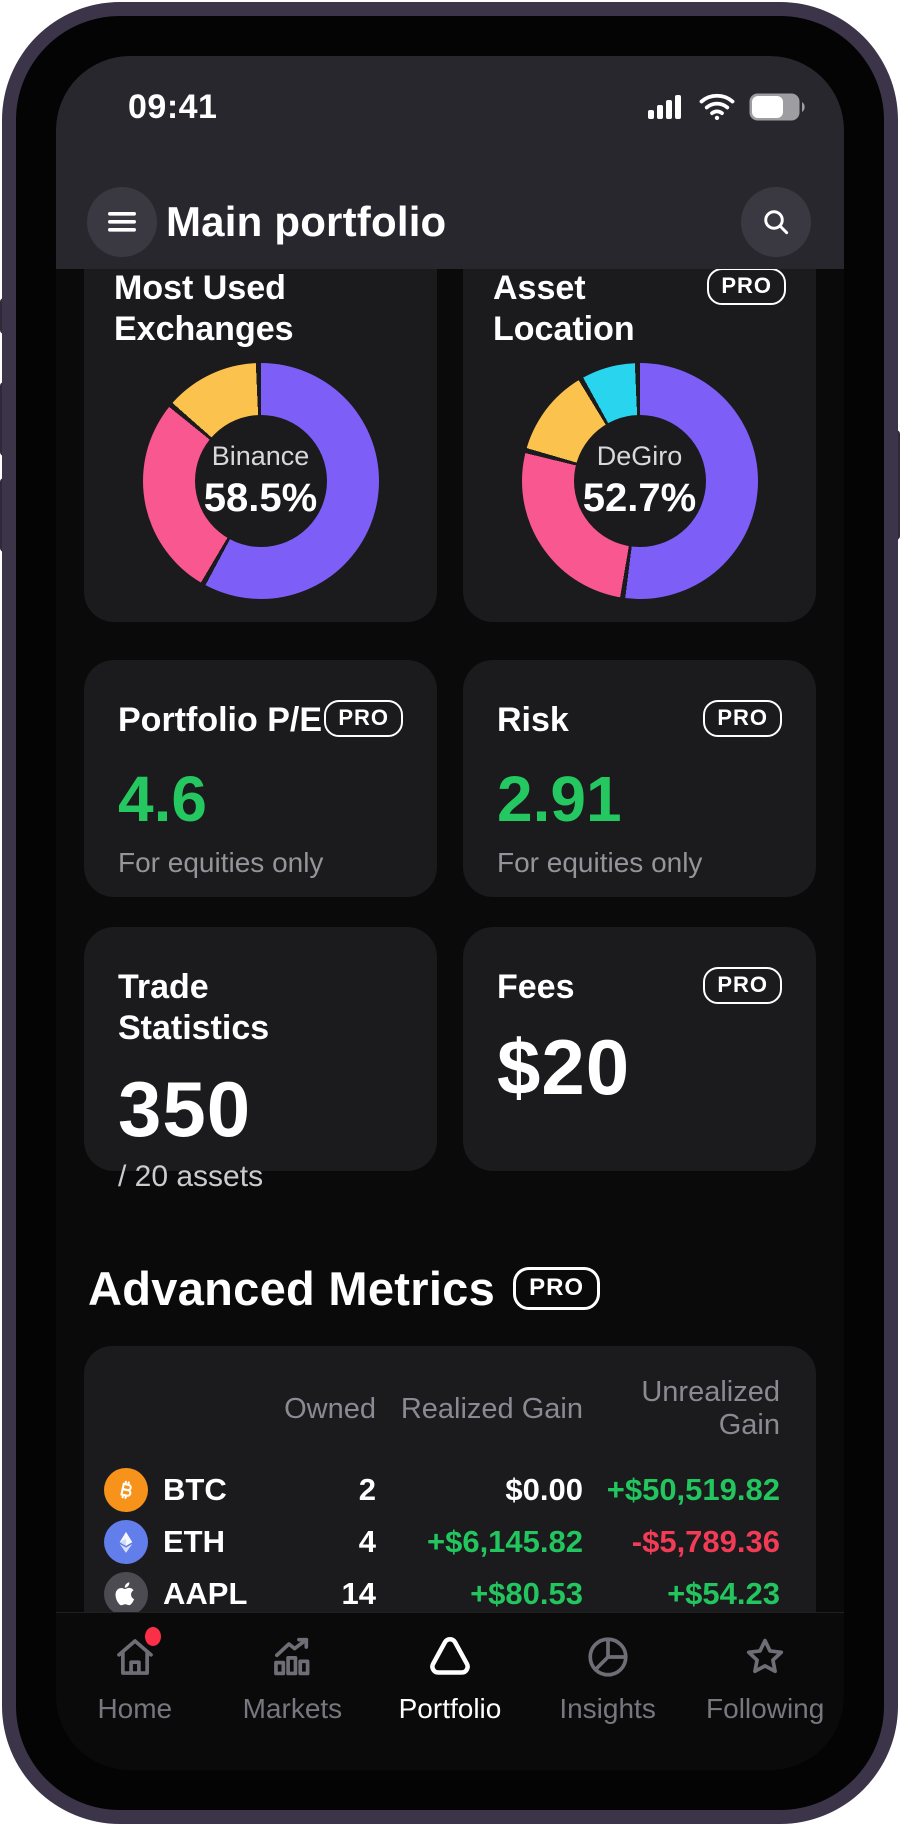  Describe the element at coordinates (292, 1288) in the screenshot. I see `advanced-metrics-title: Advanced Metrics` at that location.